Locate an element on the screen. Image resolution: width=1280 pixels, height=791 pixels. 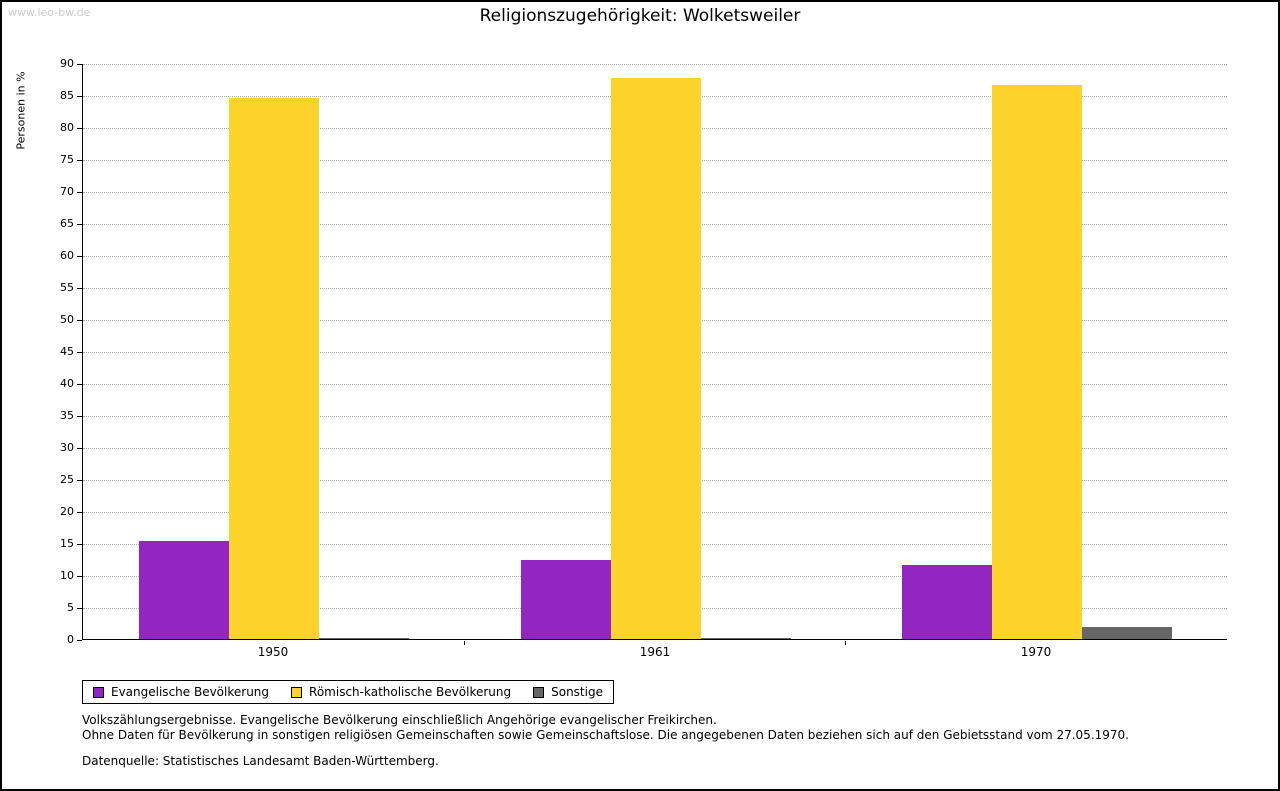
y-axis-label: Personen in % is located at coordinates (21, 110).